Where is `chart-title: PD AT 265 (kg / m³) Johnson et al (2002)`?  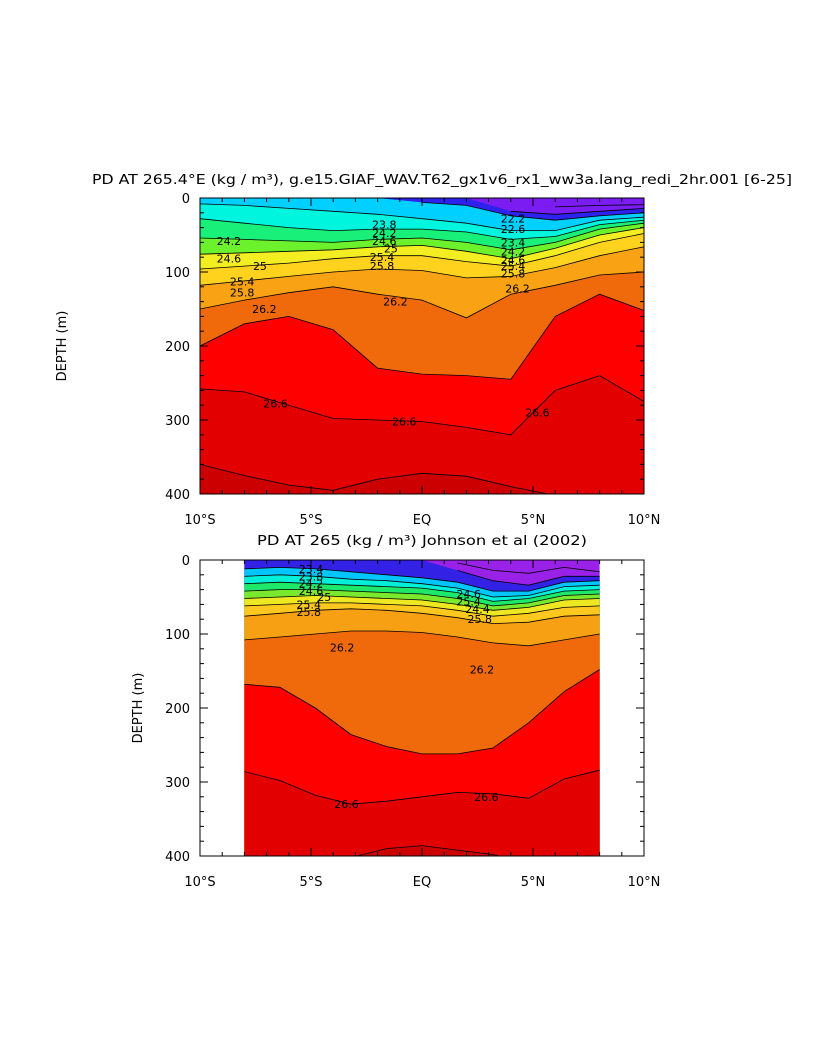
chart-title: PD AT 265 (kg / m³) Johnson et al (2002) is located at coordinates (422, 541).